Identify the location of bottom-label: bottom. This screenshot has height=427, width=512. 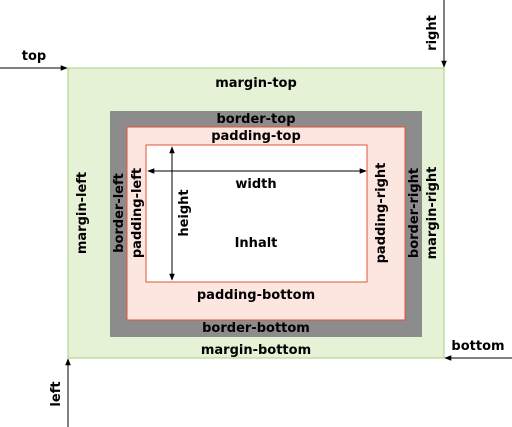
(477, 346).